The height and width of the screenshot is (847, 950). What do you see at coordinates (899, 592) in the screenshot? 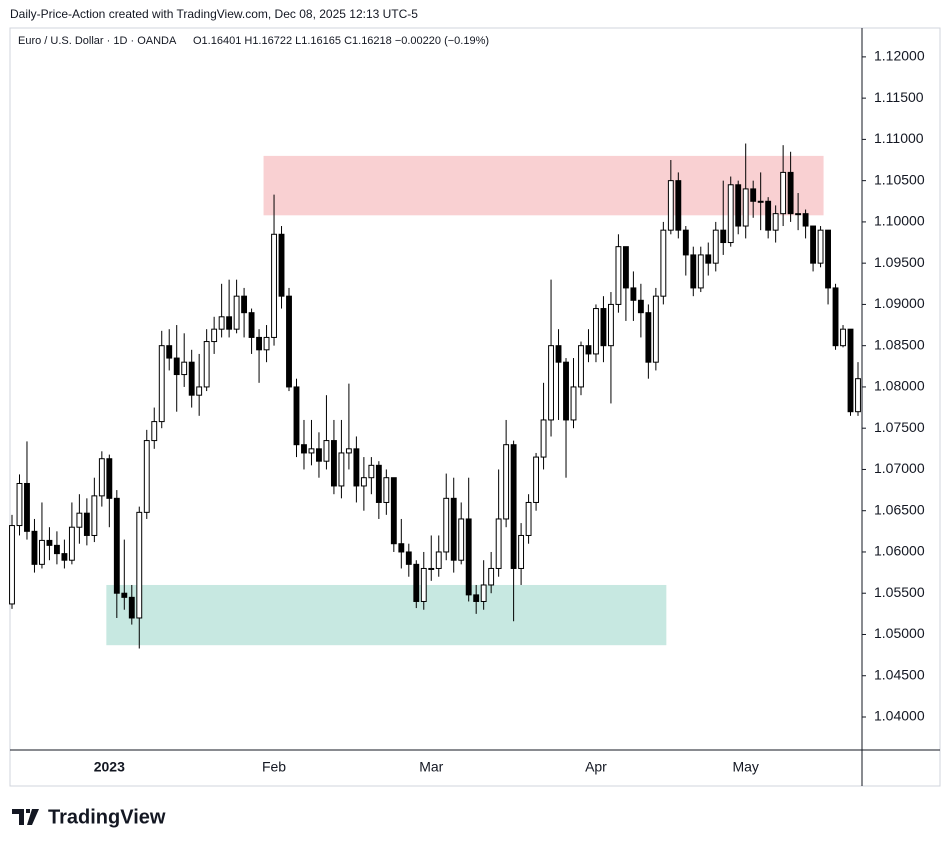
I see `y-tick-label: 1.05500` at bounding box center [899, 592].